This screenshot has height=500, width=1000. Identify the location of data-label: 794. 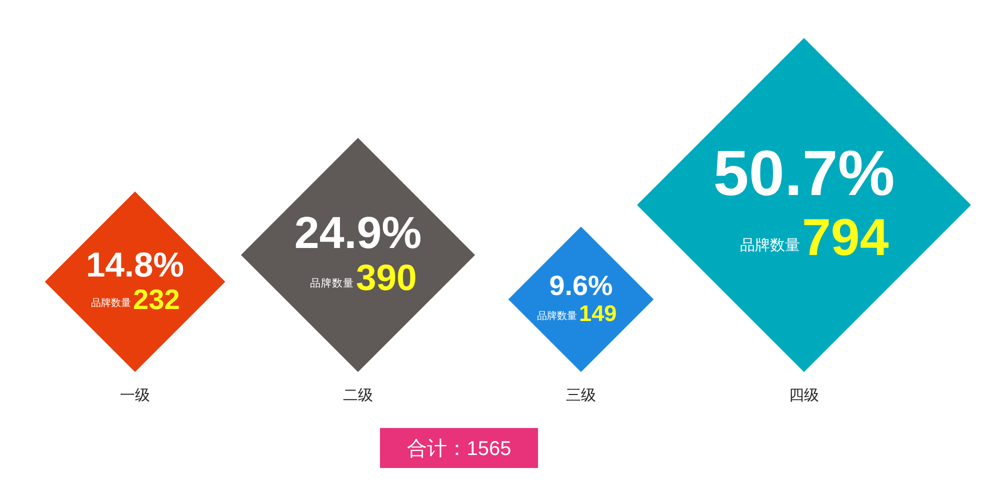
(845, 238).